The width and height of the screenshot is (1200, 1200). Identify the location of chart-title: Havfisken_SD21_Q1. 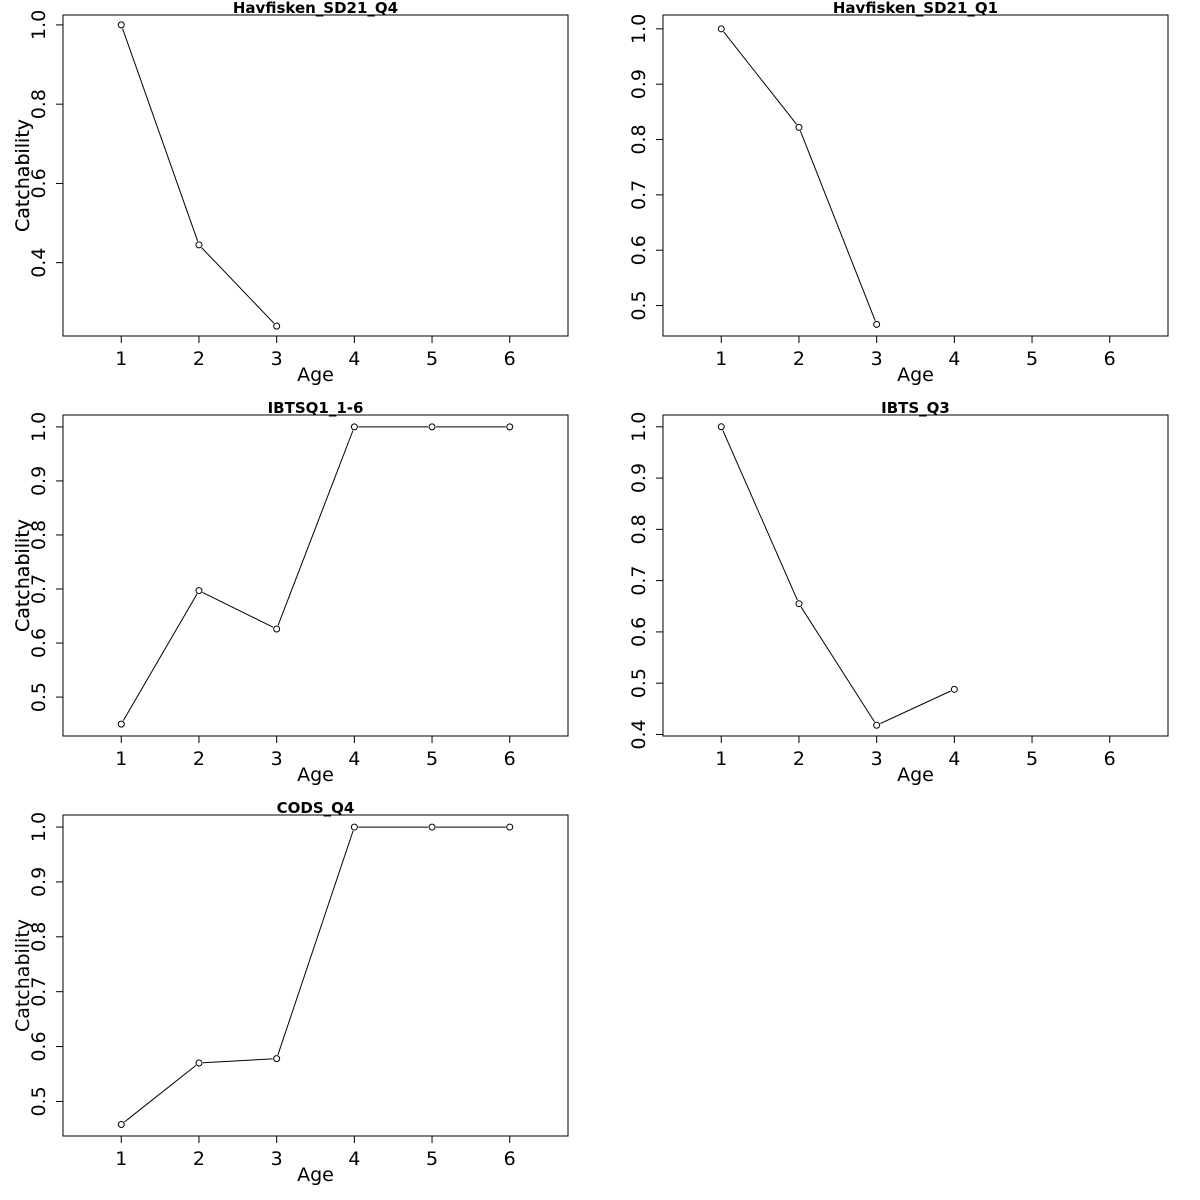
(915, 8).